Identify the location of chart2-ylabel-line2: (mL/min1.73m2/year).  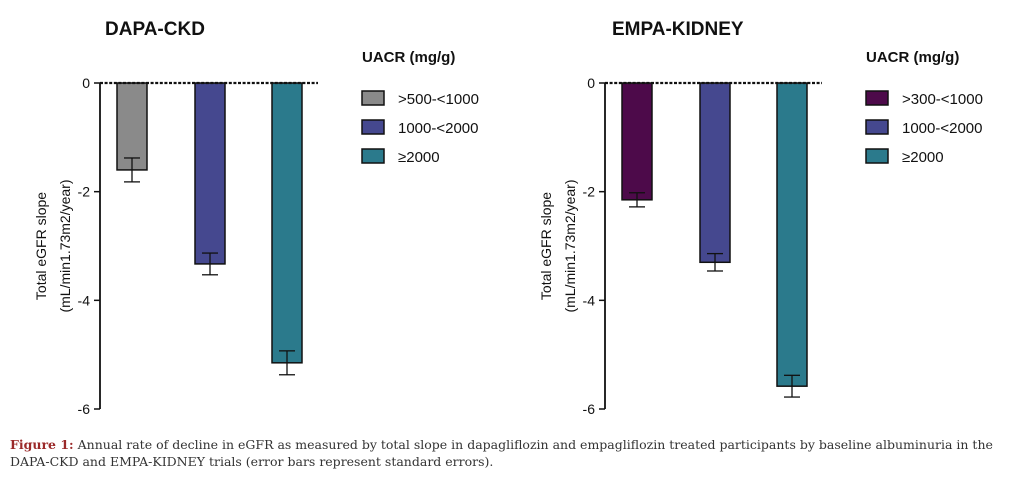
(570, 245).